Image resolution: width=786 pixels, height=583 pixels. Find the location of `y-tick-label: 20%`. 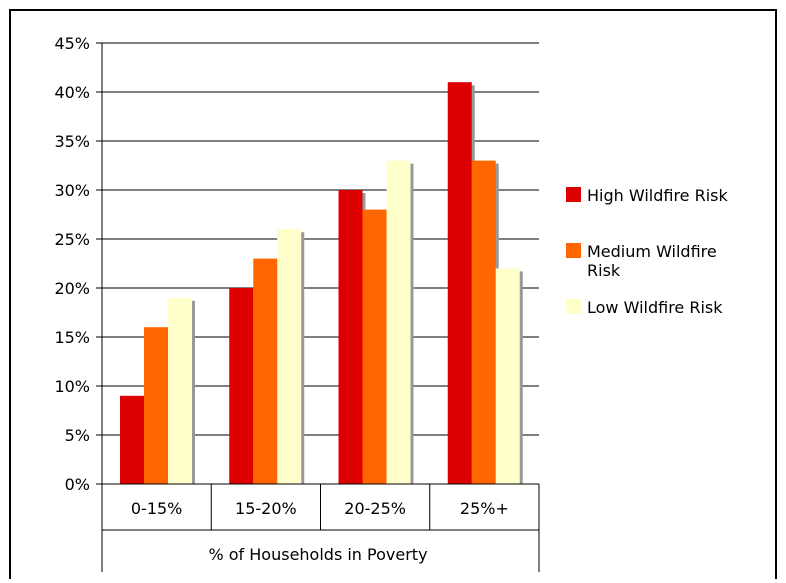

y-tick-label: 20% is located at coordinates (72, 288).